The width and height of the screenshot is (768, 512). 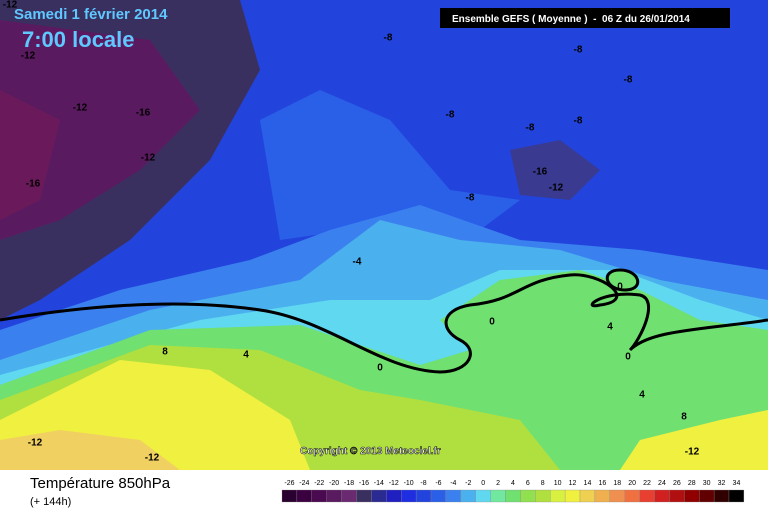 What do you see at coordinates (78, 39) in the screenshot?
I see `time: 7:00 locale` at bounding box center [78, 39].